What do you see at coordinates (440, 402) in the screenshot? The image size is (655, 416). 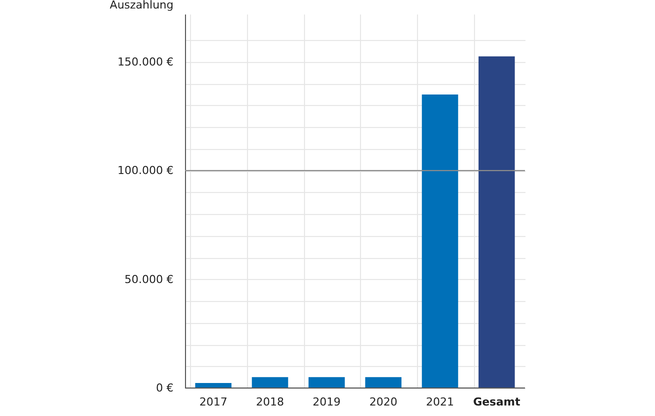 I see `x-tick-label: 2021` at bounding box center [440, 402].